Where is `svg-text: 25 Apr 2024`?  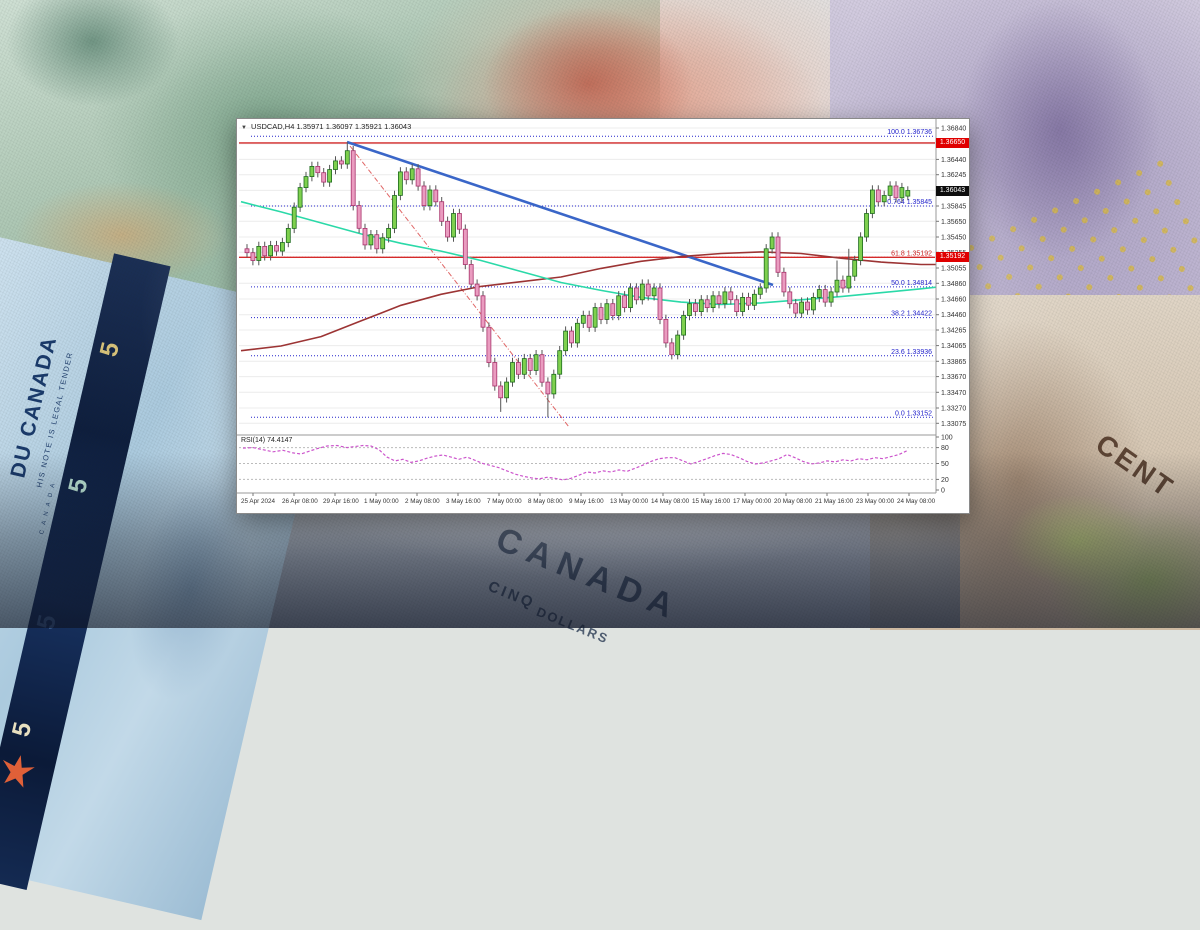
svg-text: 25 Apr 2024 is located at coordinates (258, 501).